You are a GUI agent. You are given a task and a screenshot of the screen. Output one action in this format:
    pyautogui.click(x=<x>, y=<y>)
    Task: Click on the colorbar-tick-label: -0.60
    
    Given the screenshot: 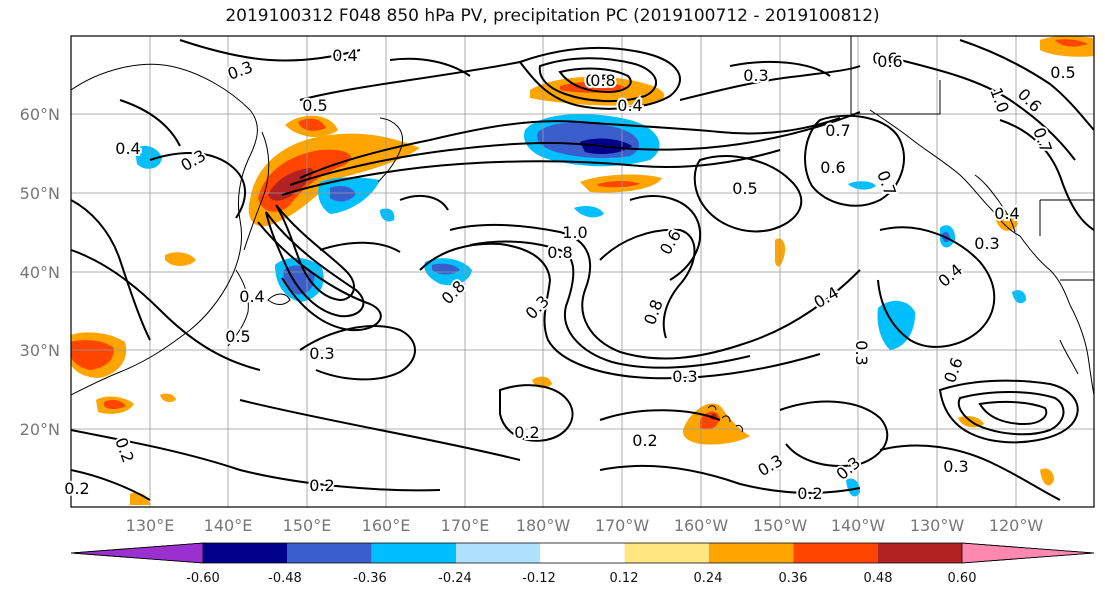 What is the action you would take?
    pyautogui.click(x=203, y=578)
    